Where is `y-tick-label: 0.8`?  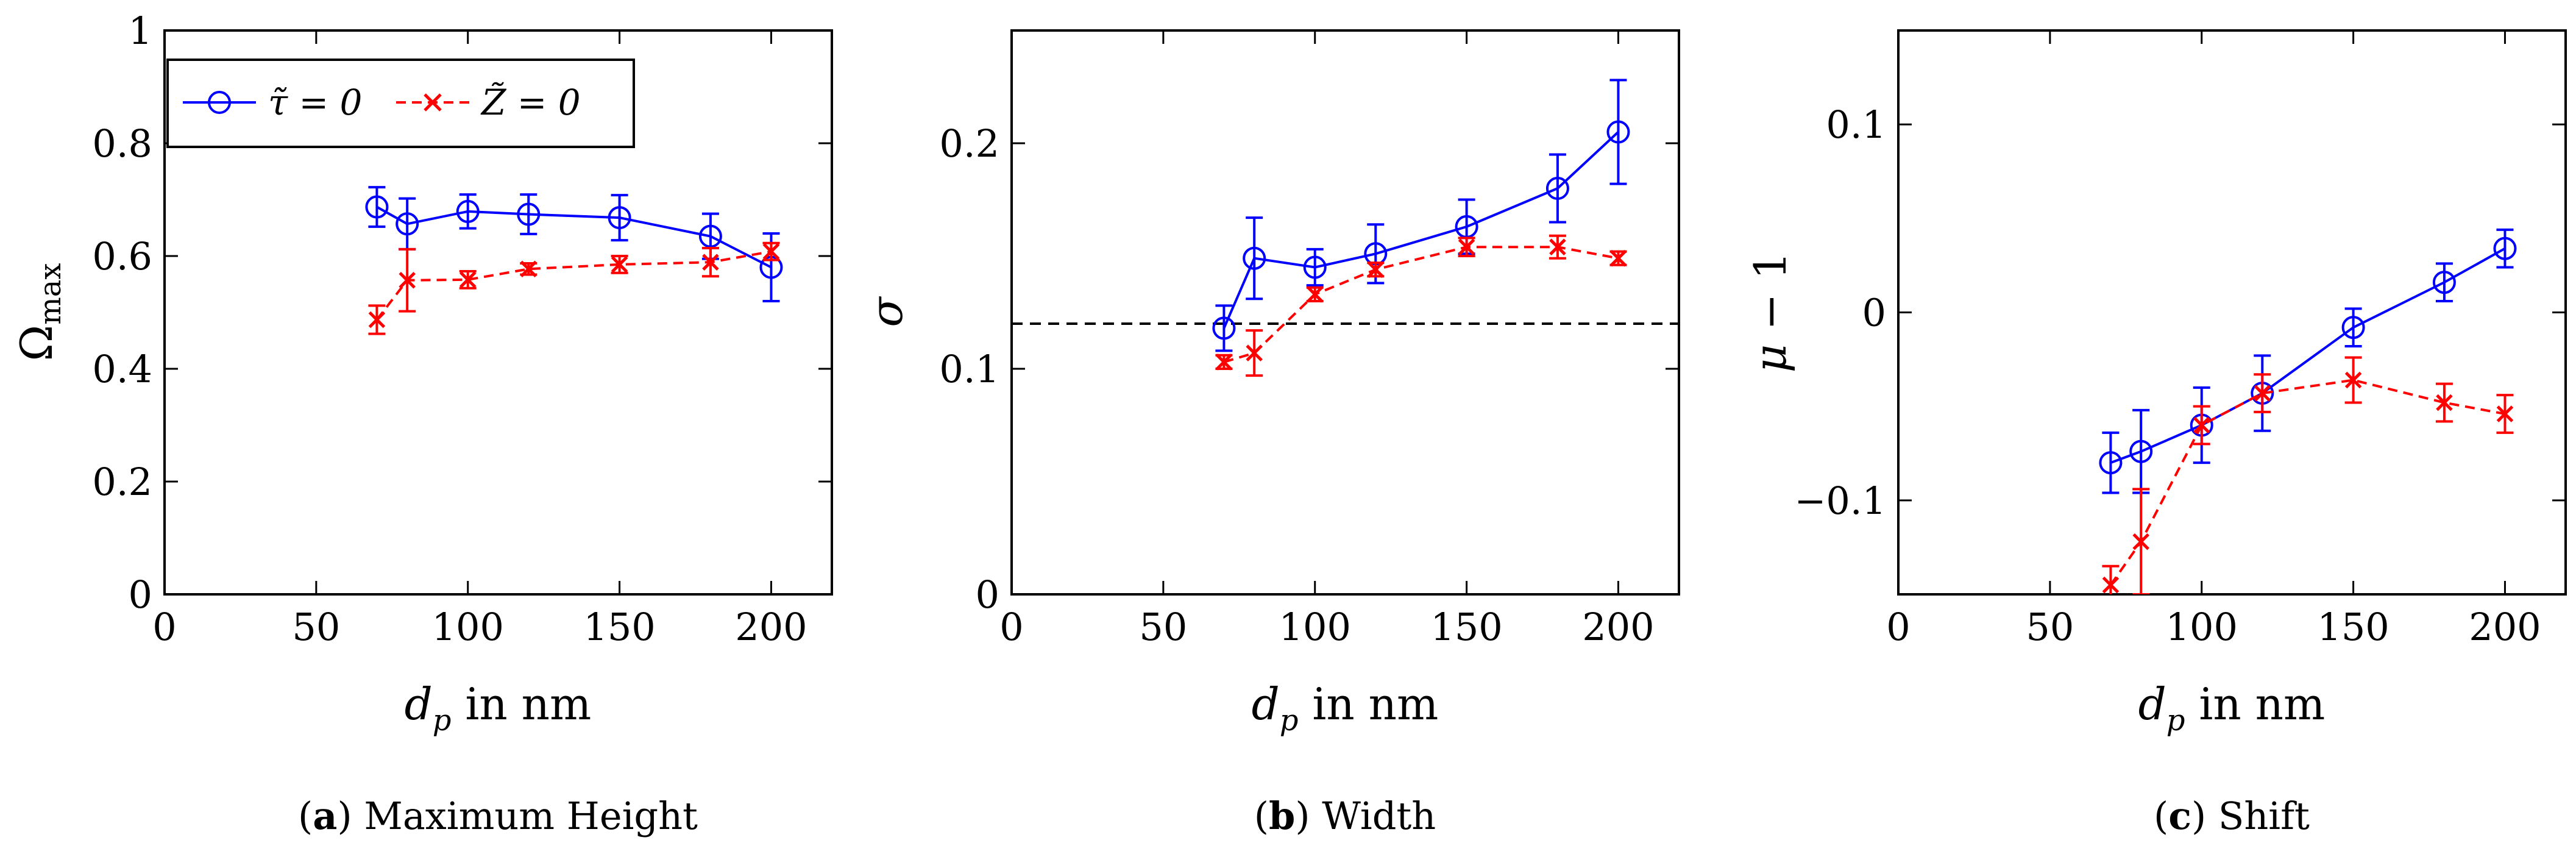
y-tick-label: 0.8 is located at coordinates (122, 143).